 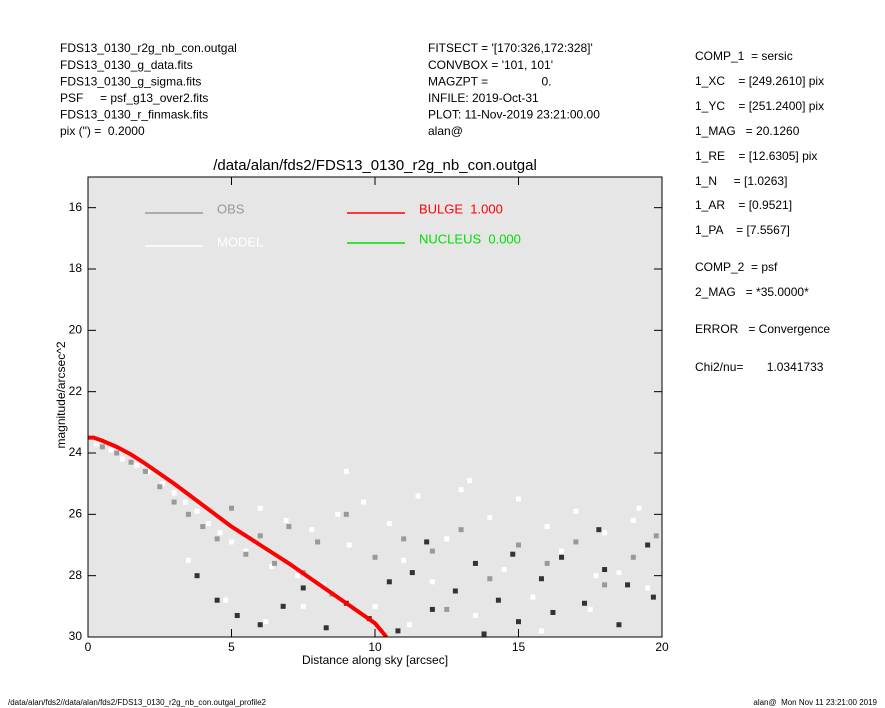 What do you see at coordinates (126, 65) in the screenshot?
I see `header-left-line: FDS13_0130_g_data.fits` at bounding box center [126, 65].